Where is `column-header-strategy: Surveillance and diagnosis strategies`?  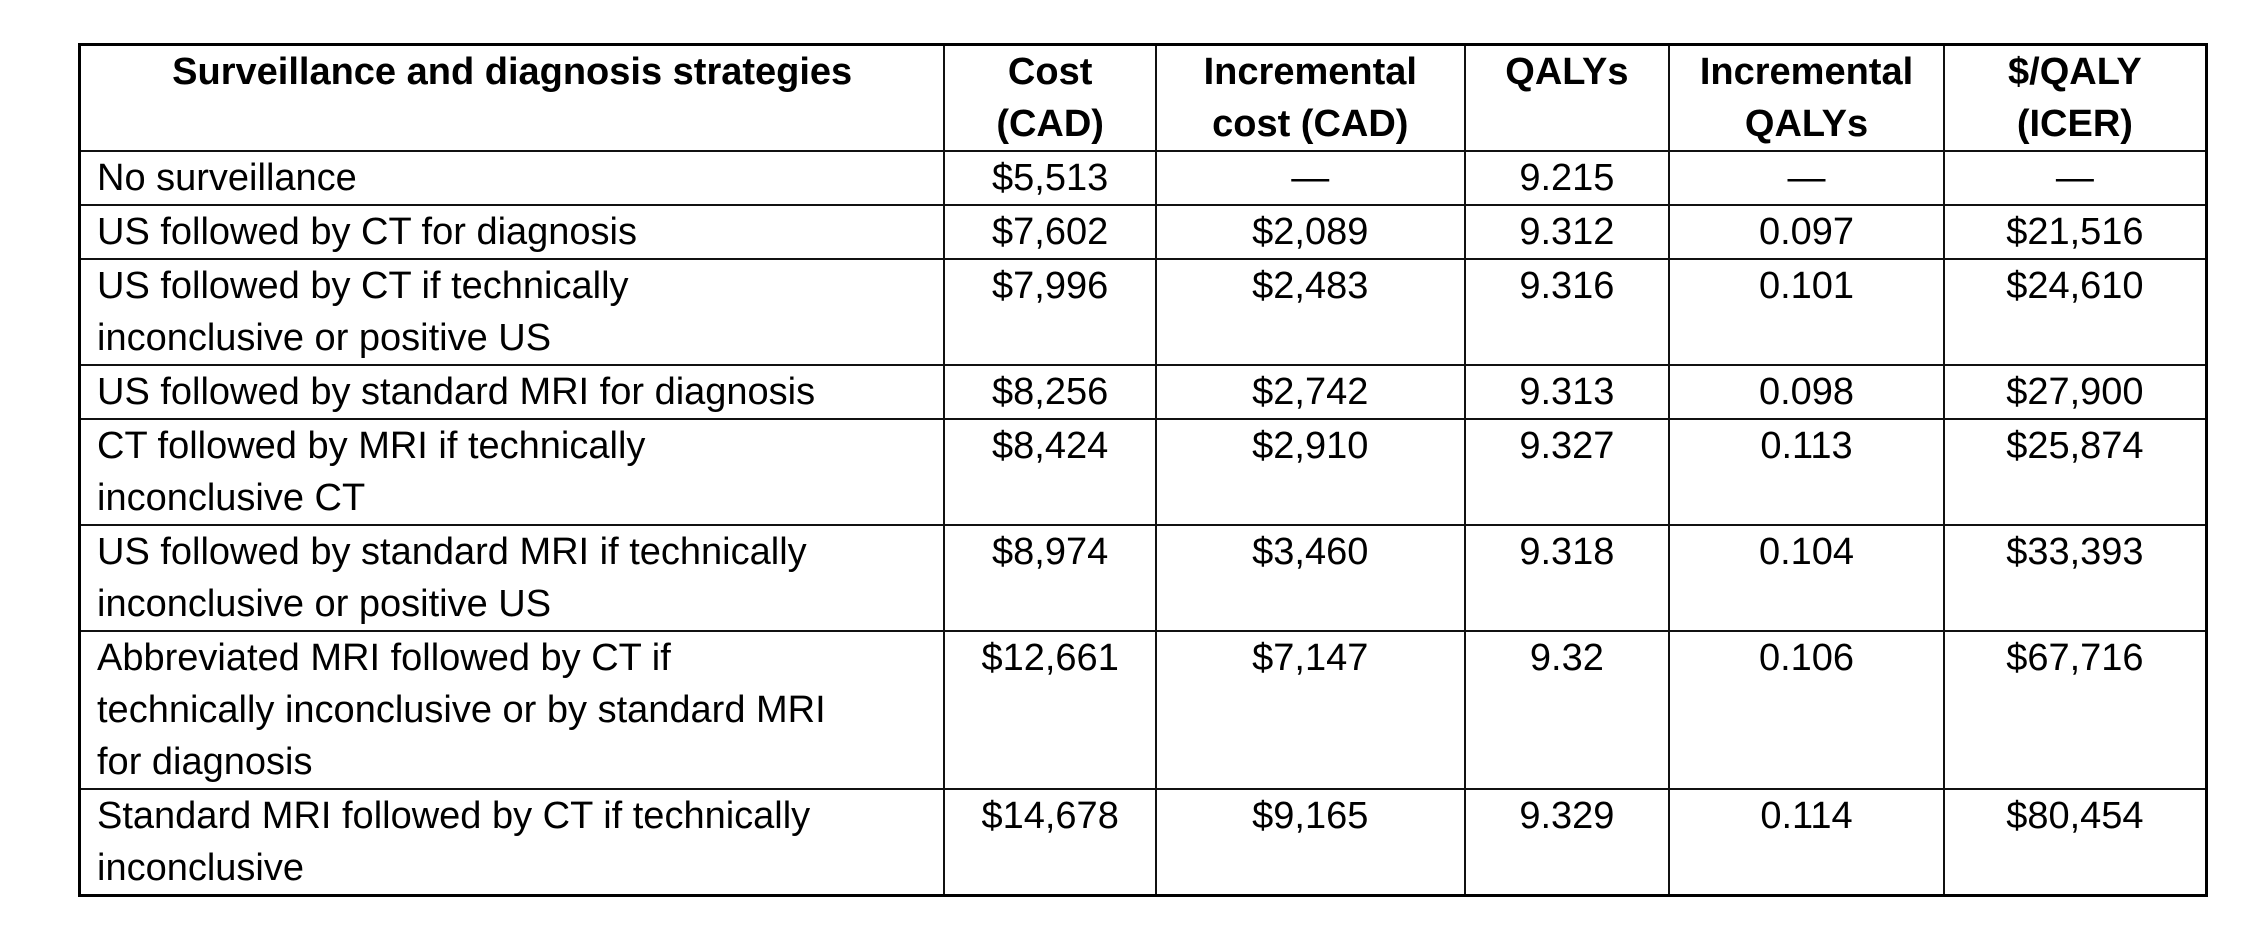
column-header-strategy: Surveillance and diagnosis strategies is located at coordinates (512, 97).